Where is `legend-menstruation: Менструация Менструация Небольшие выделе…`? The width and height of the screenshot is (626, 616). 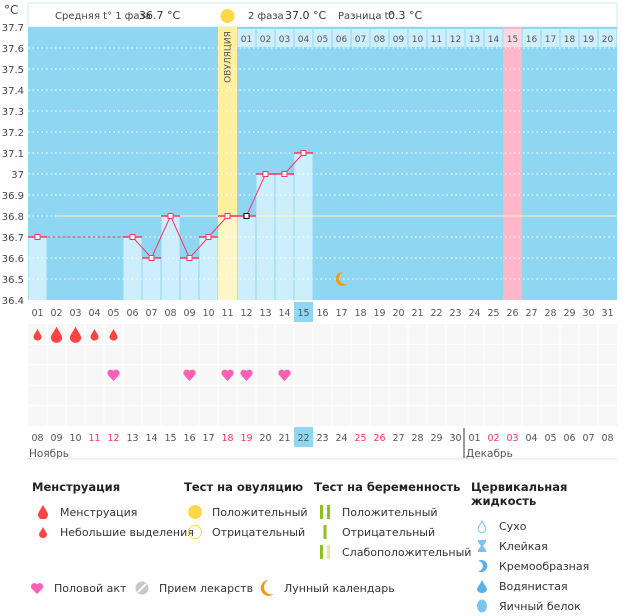
legend-menstruation: Менструация Менструация Небольшие выделе… is located at coordinates (113, 511).